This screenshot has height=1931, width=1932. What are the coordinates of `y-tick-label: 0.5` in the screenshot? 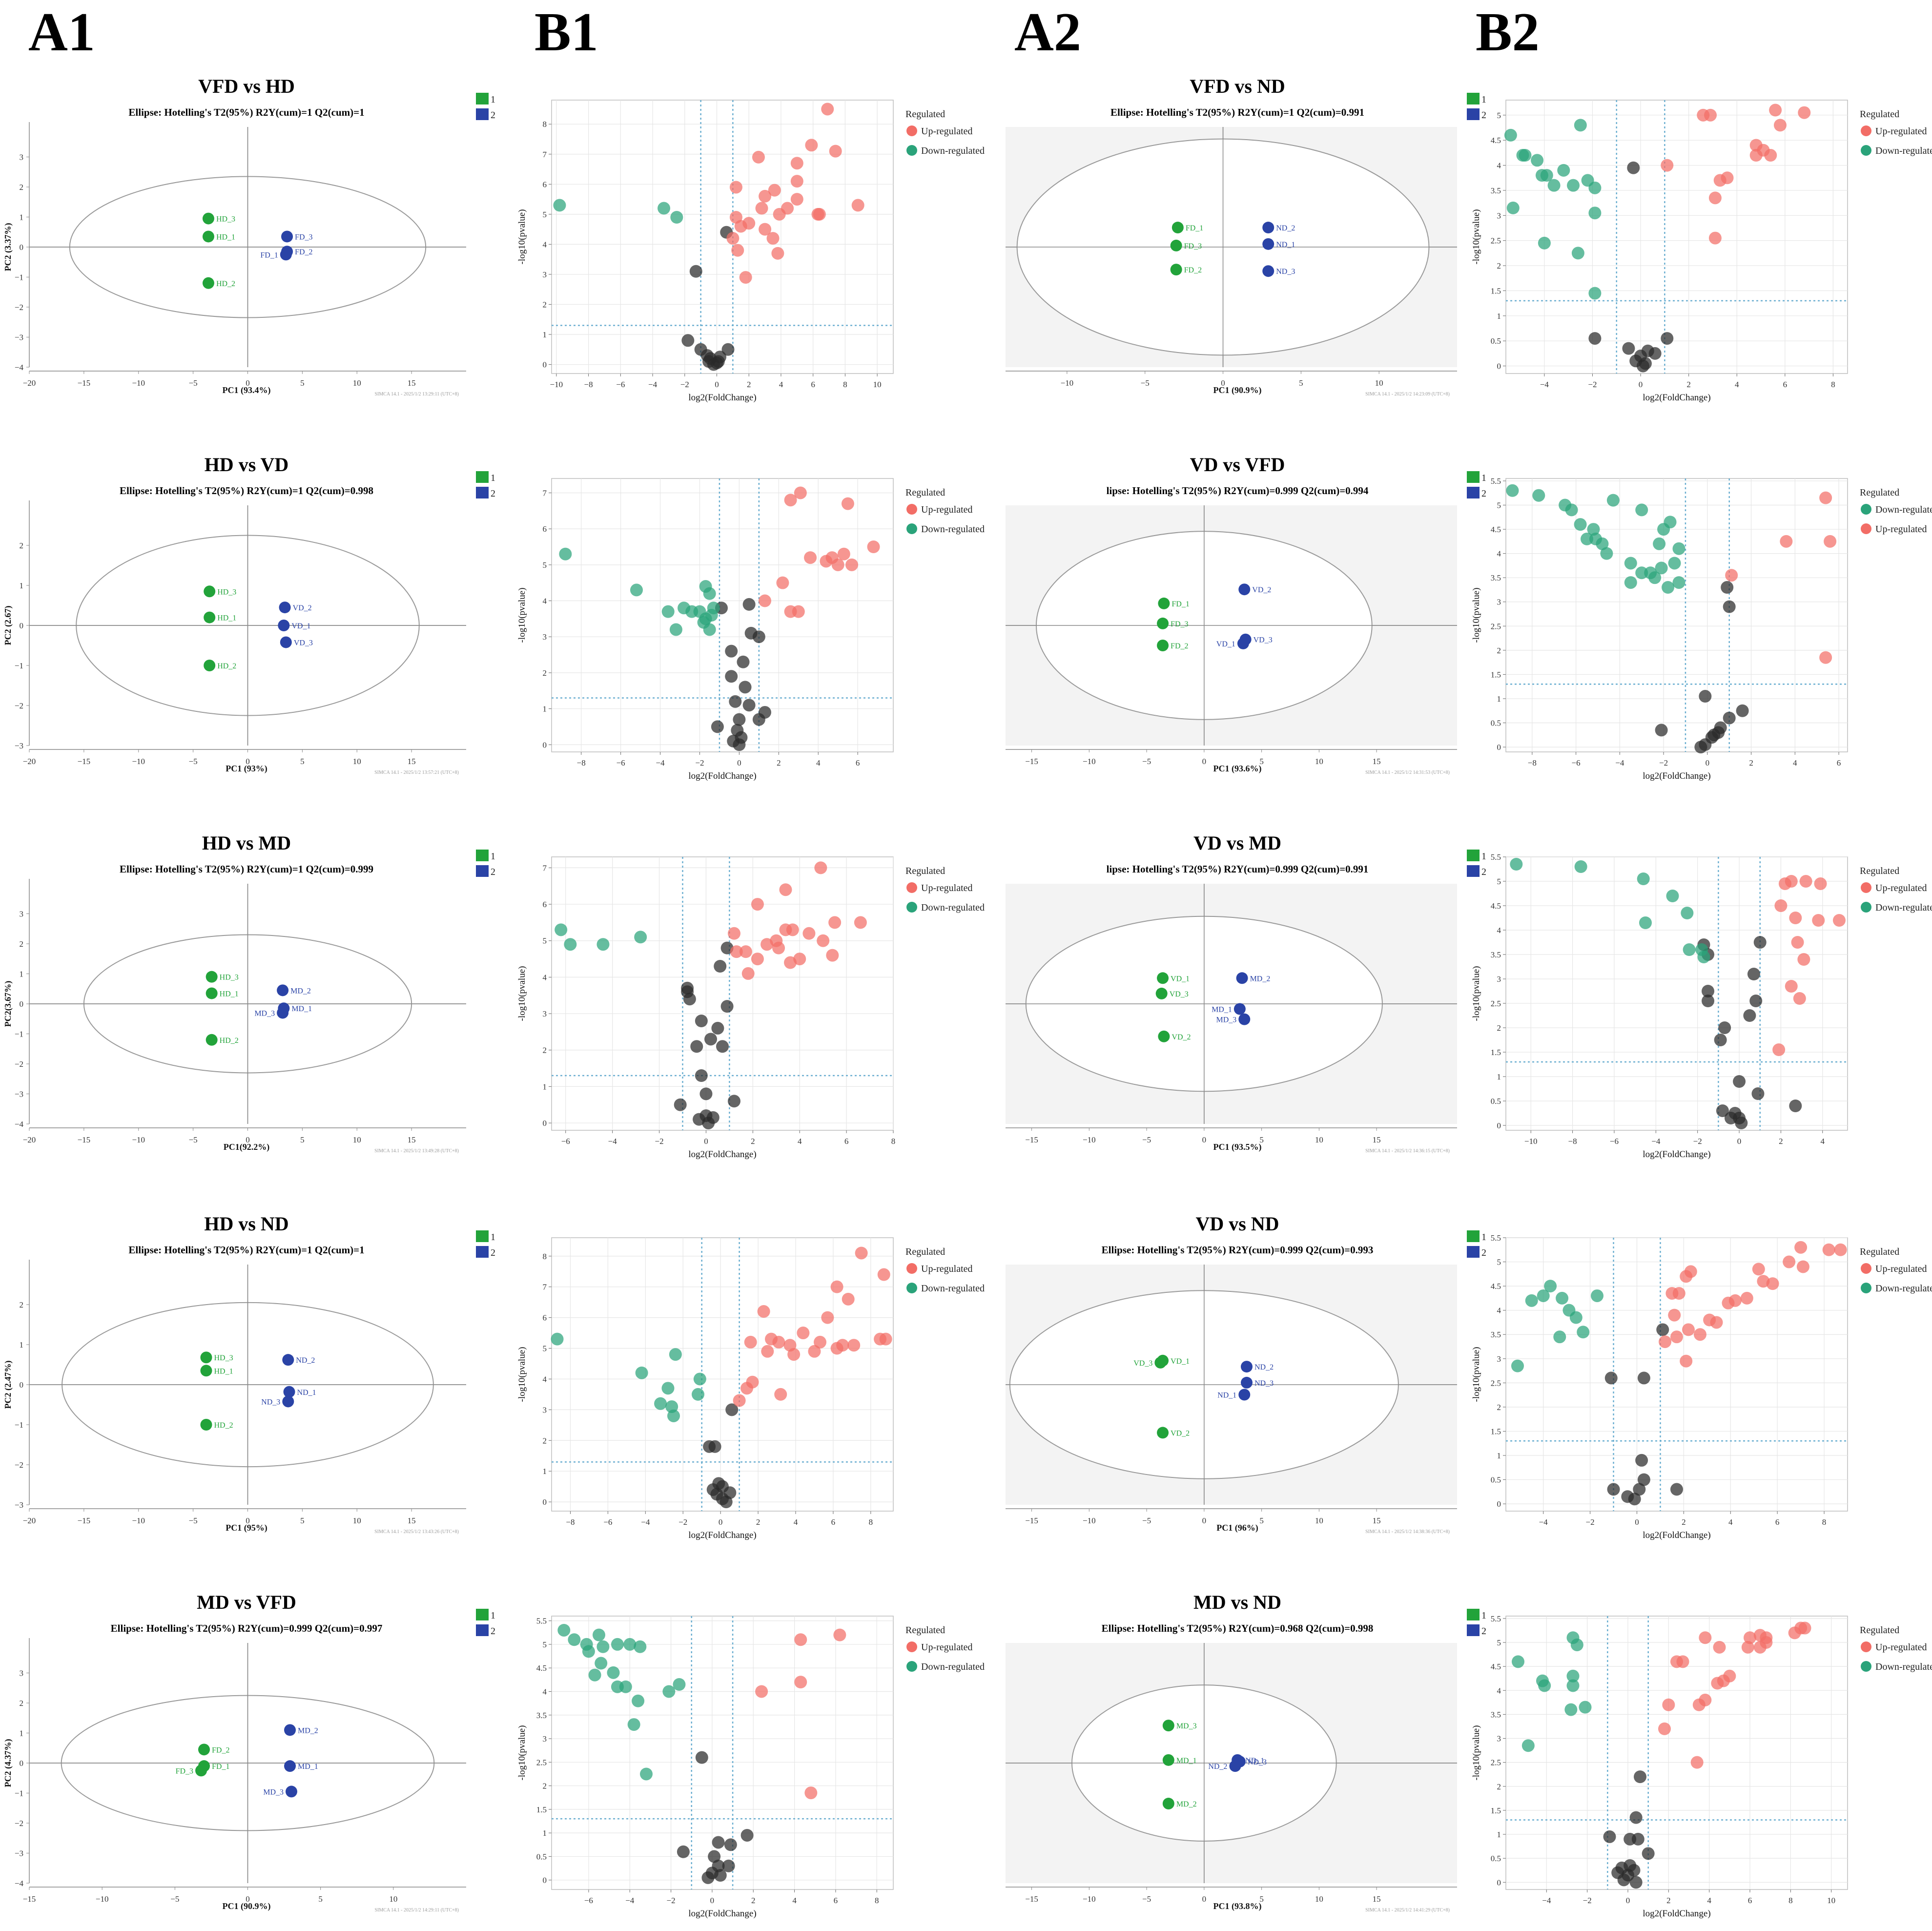 It's located at (1496, 1101).